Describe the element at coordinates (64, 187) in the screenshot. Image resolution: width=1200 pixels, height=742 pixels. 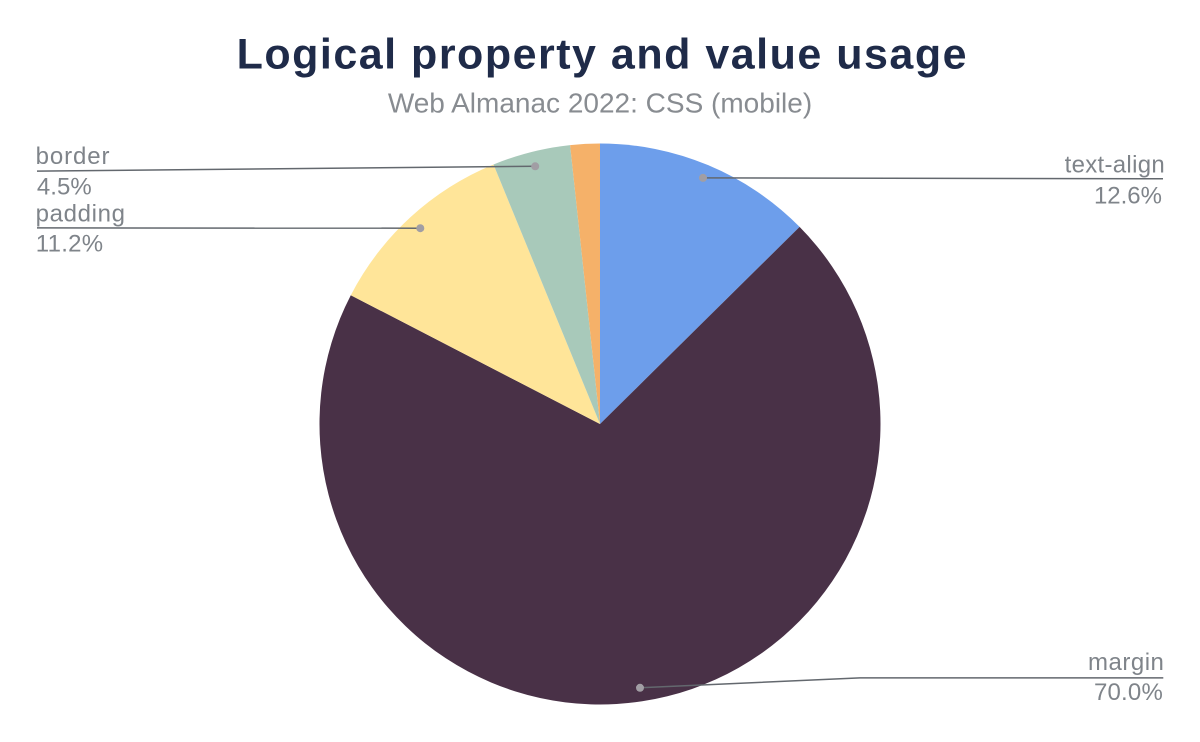
I see `svg-text: 4.5%` at that location.